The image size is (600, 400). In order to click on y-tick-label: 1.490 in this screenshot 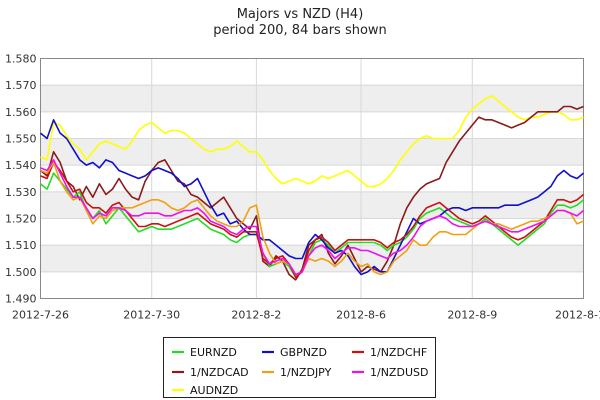, I will do `click(21, 299)`.